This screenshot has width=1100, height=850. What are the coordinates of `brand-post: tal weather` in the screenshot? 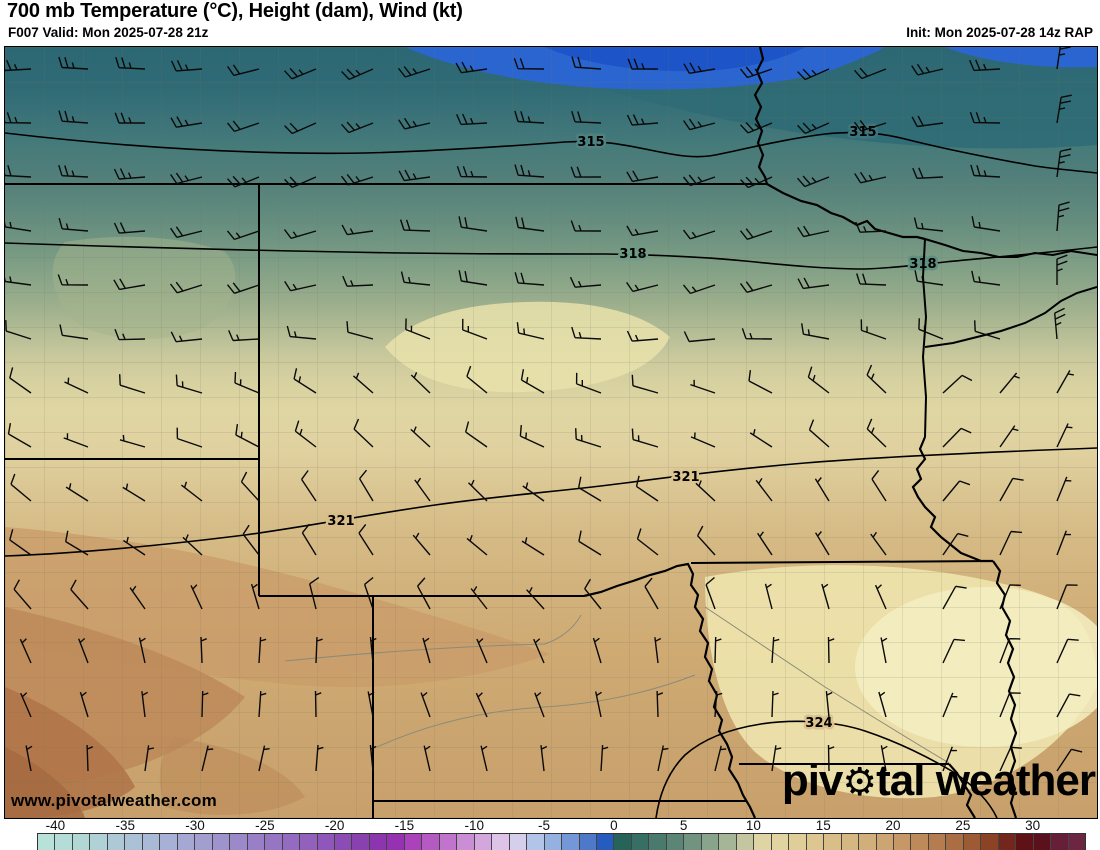 It's located at (986, 780).